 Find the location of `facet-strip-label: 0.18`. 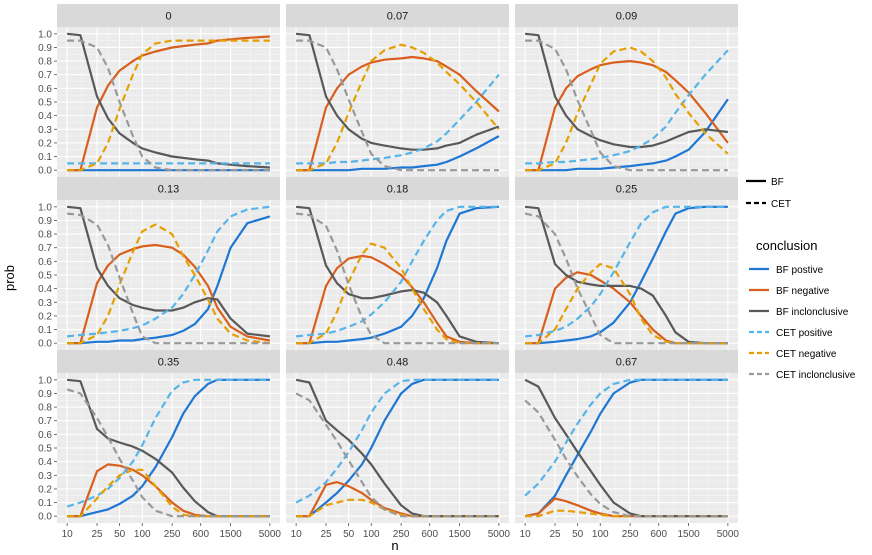

facet-strip-label: 0.18 is located at coordinates (397, 190).